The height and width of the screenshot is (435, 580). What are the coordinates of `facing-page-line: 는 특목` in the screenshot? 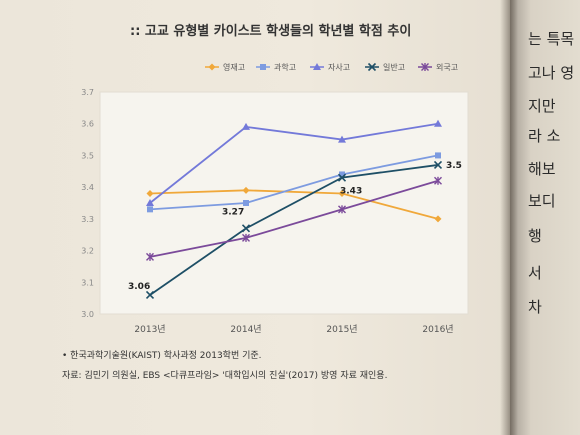 It's located at (551, 39).